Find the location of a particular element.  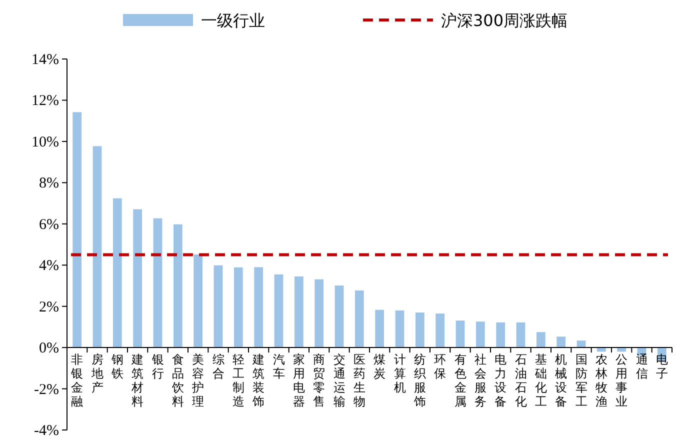

legend-label: 沪深300周涨跌幅 is located at coordinates (504, 20).